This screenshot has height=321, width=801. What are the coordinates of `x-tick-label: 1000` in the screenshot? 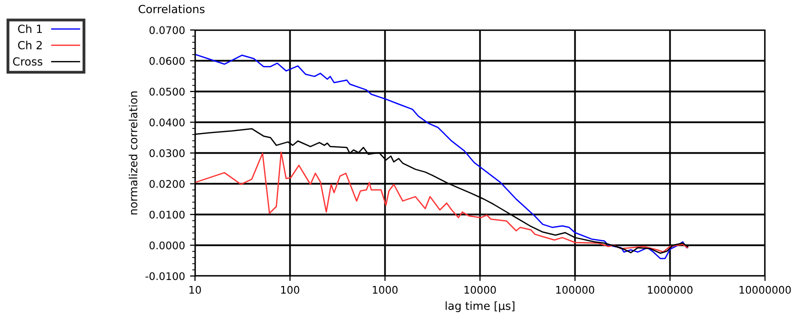 It's located at (385, 290).